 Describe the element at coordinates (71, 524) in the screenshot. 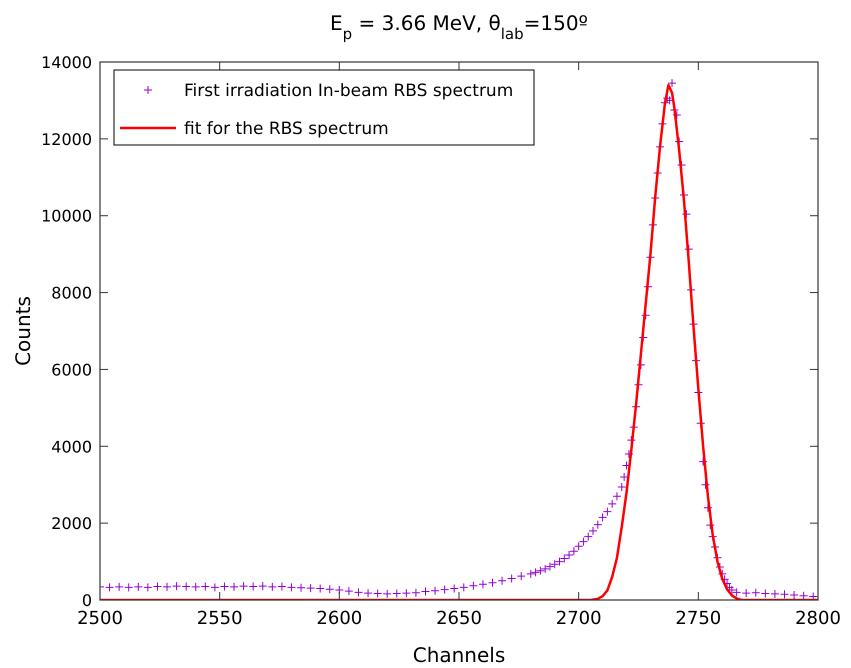

I see `y-tick-label: 2000` at that location.